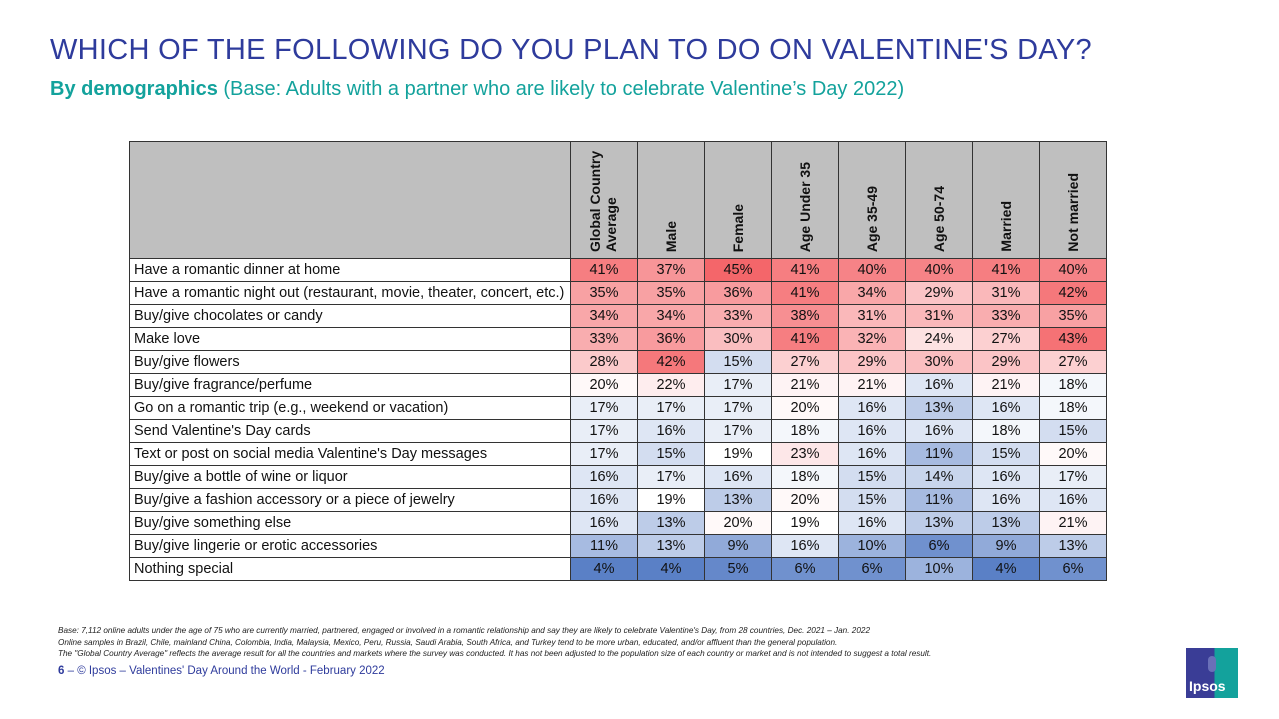 Image resolution: width=1279 pixels, height=719 pixels. What do you see at coordinates (872, 339) in the screenshot?
I see `table-cell: 32%` at bounding box center [872, 339].